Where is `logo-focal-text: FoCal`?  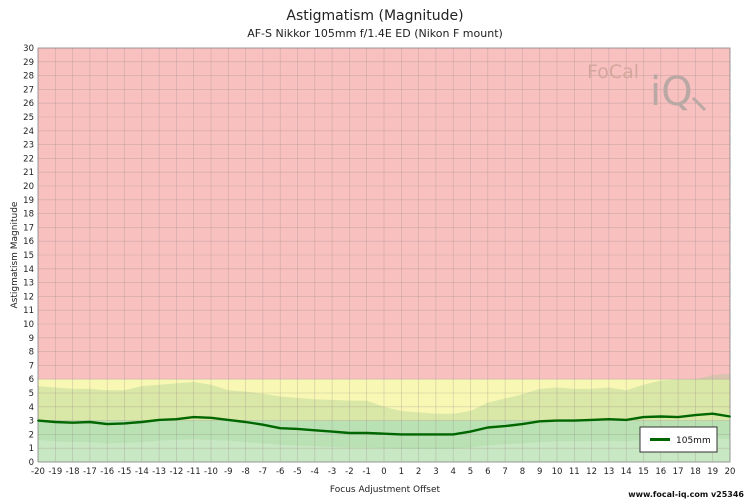
logo-focal-text: FoCal is located at coordinates (613, 72).